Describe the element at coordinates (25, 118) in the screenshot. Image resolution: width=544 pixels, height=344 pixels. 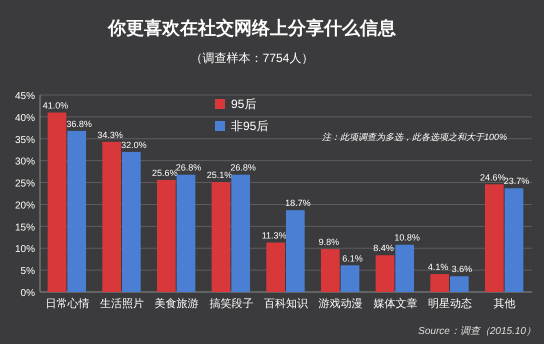
I see `y-tick-label: 40%` at that location.